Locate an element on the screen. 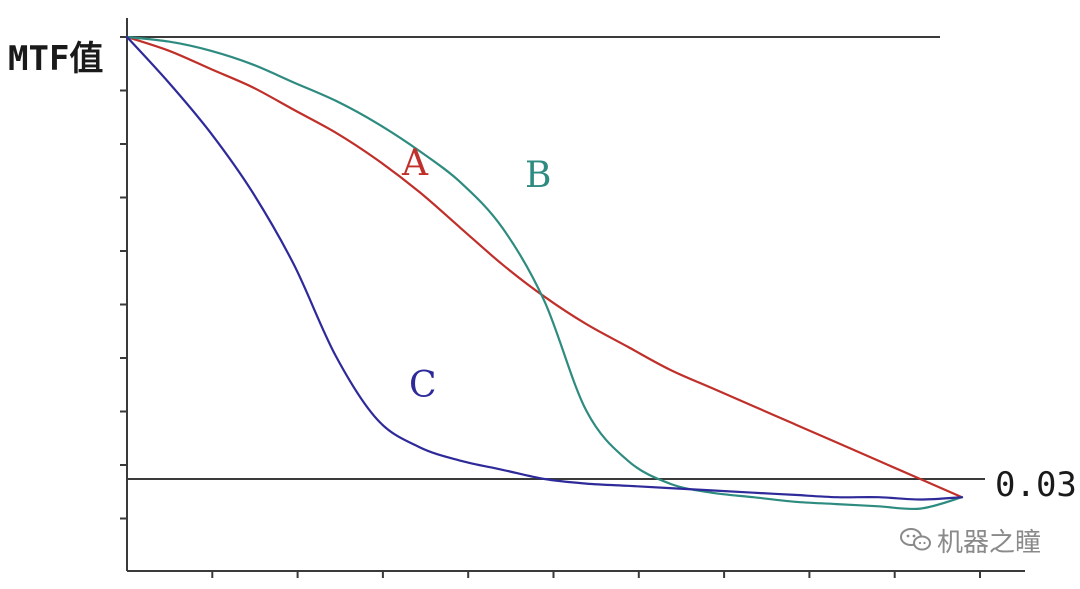 The image size is (1080, 589). curve-label-c: C is located at coordinates (423, 385).